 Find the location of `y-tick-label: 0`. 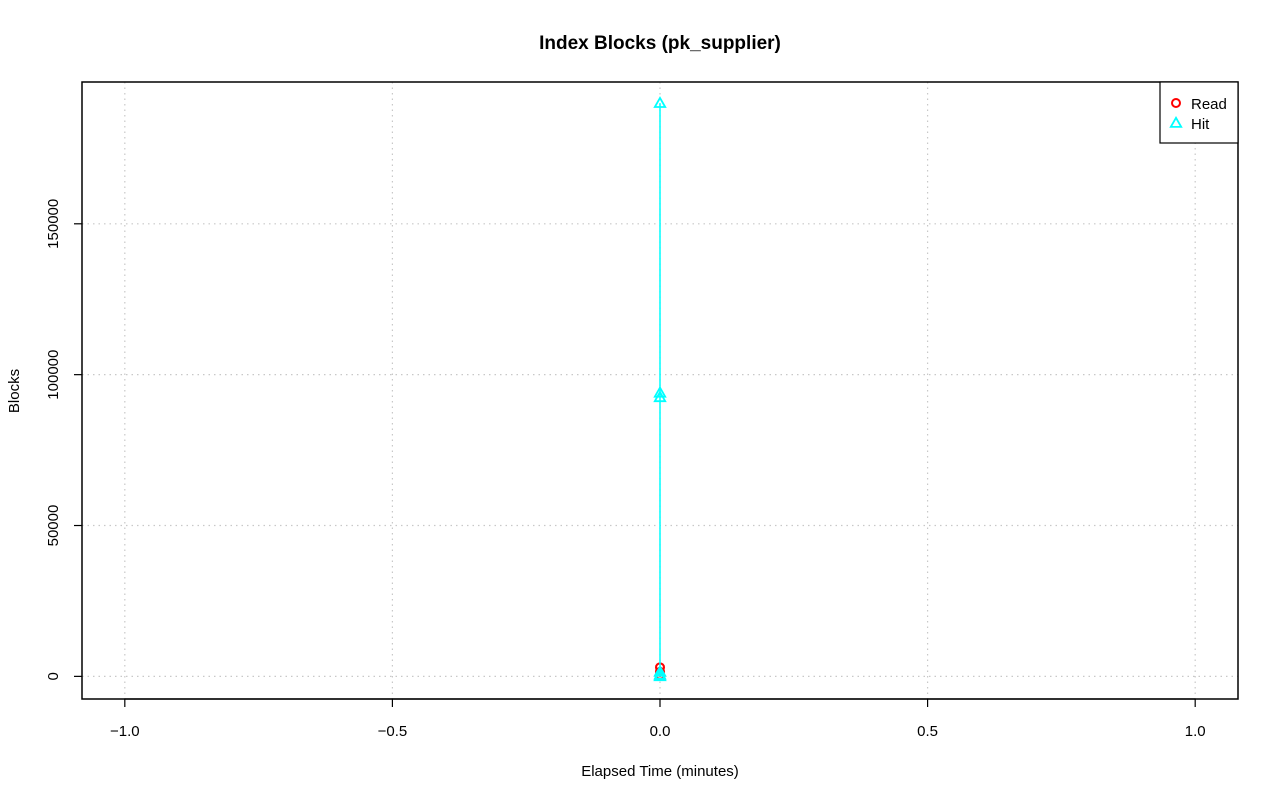

y-tick-label: 0 is located at coordinates (53, 676).